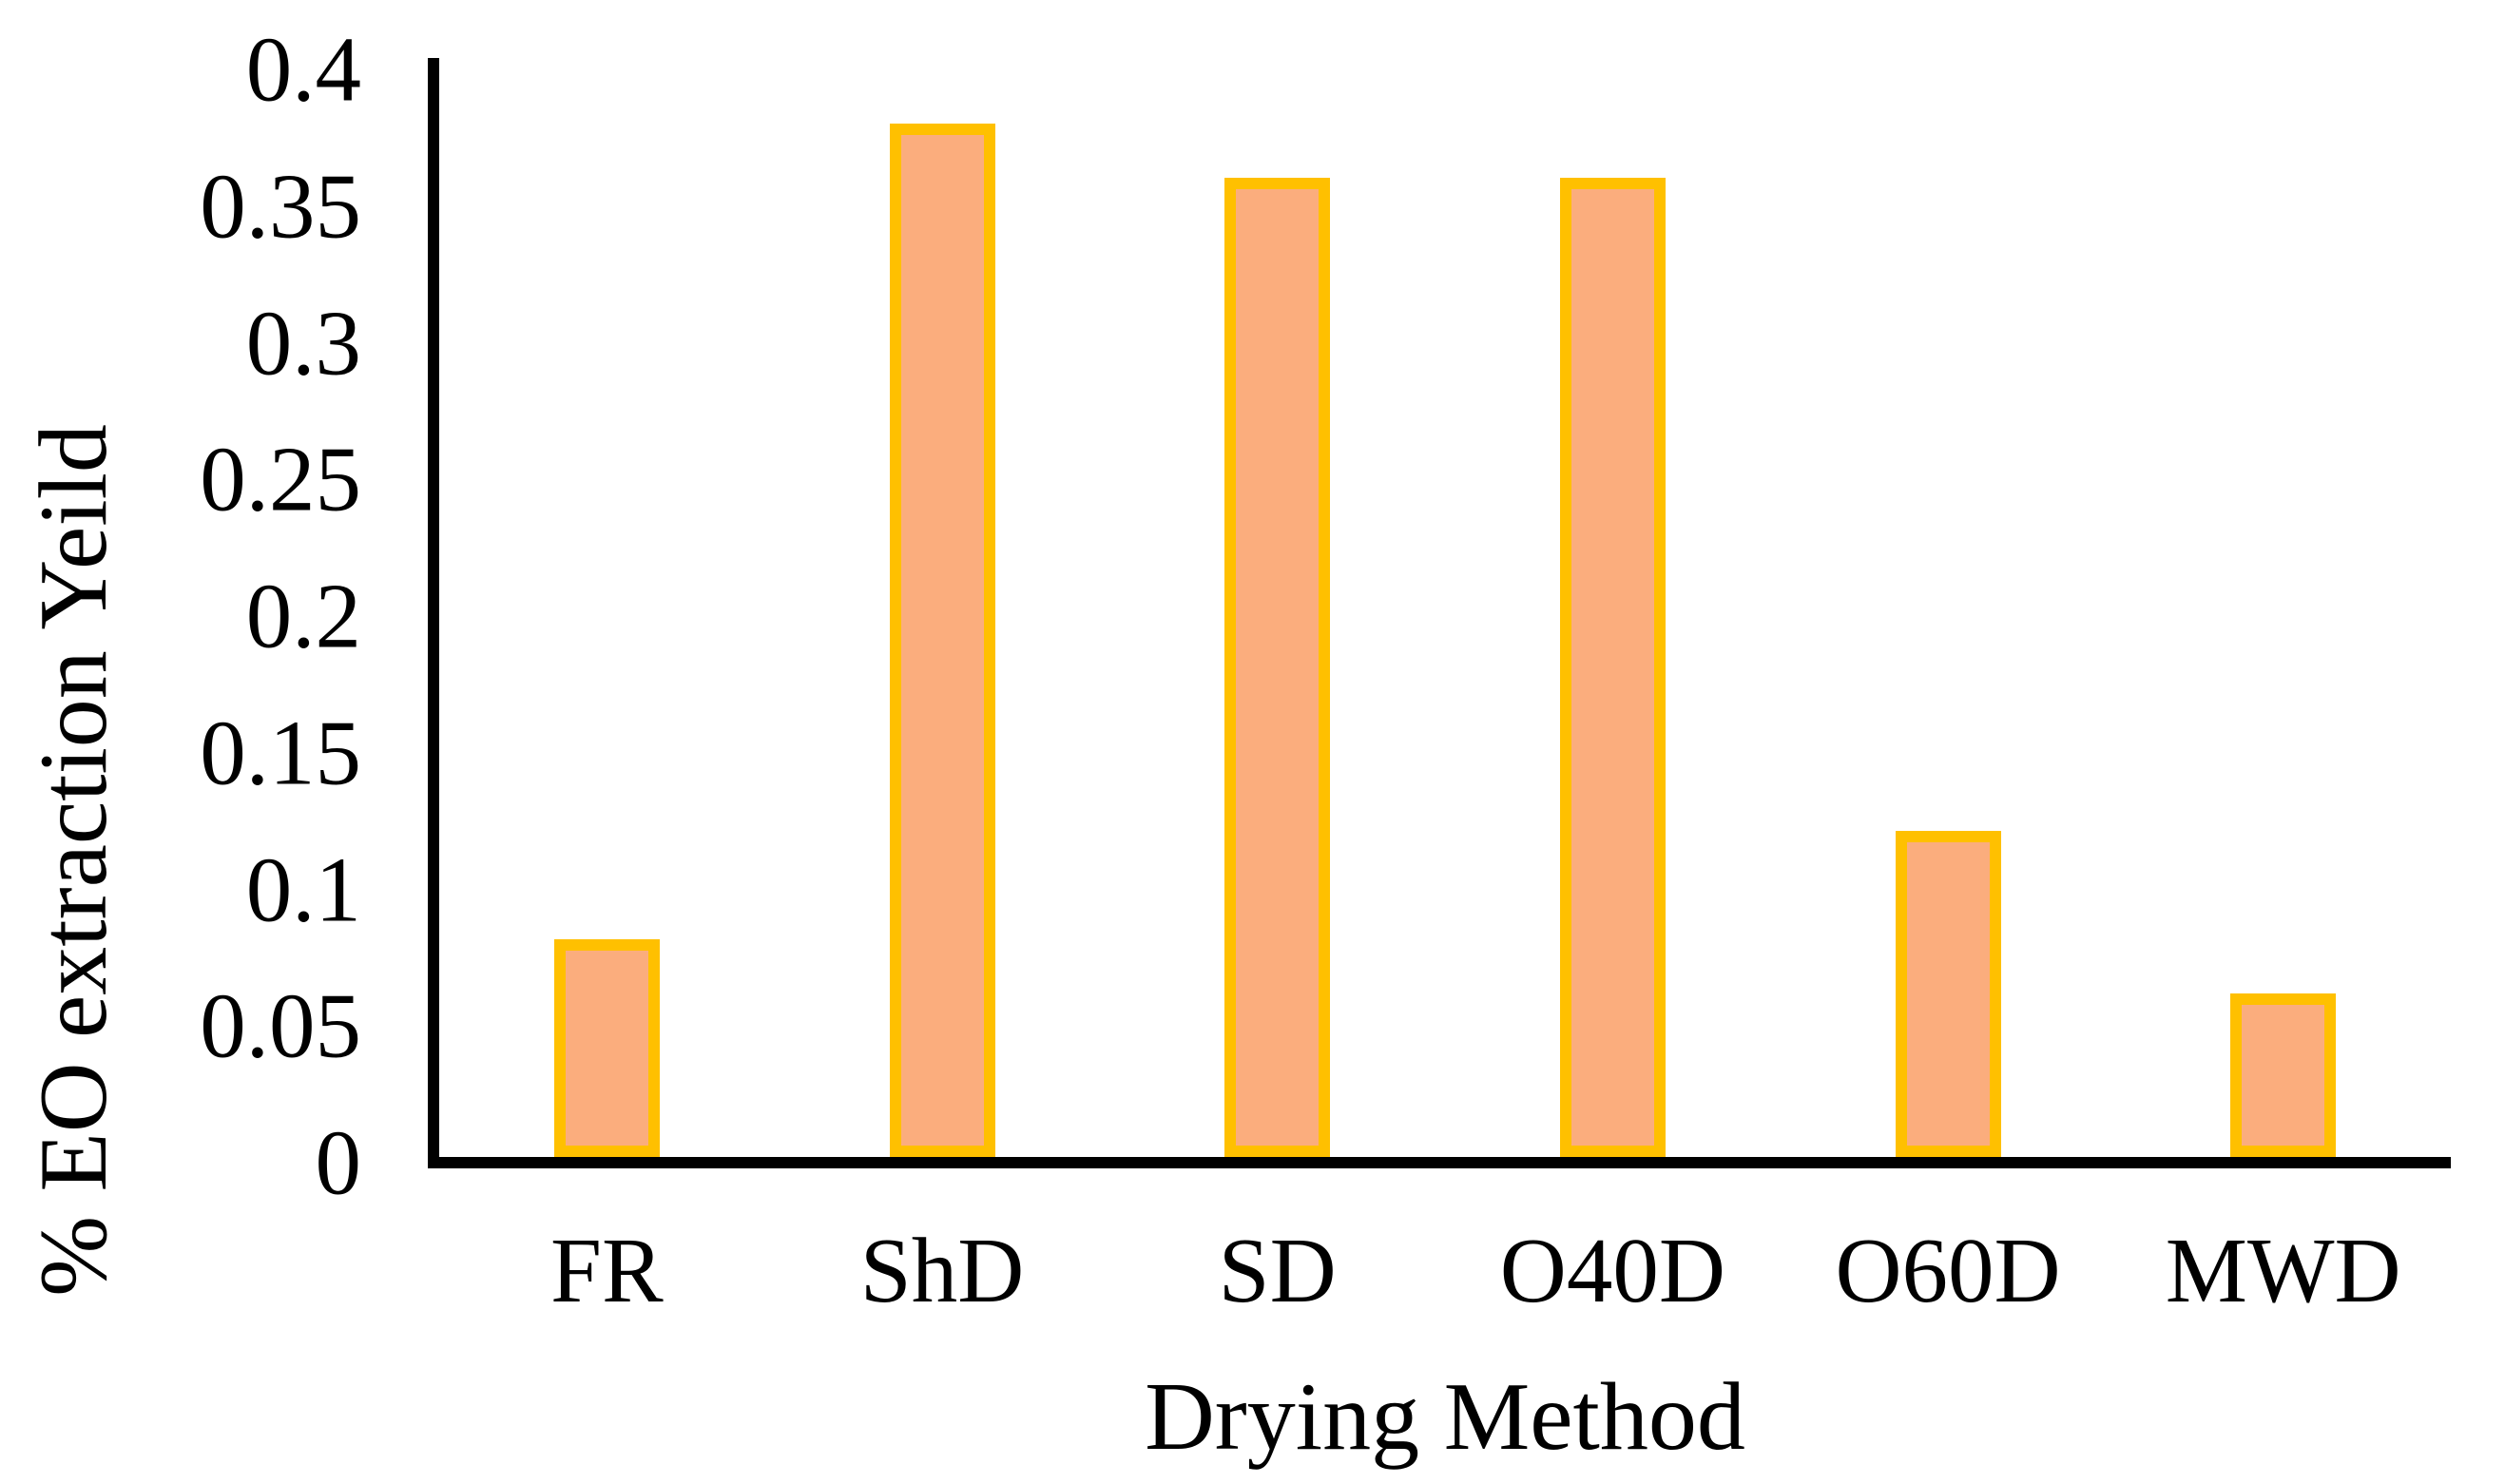  I want to click on x-tick-label-O60D: O60D, so click(1948, 1270).